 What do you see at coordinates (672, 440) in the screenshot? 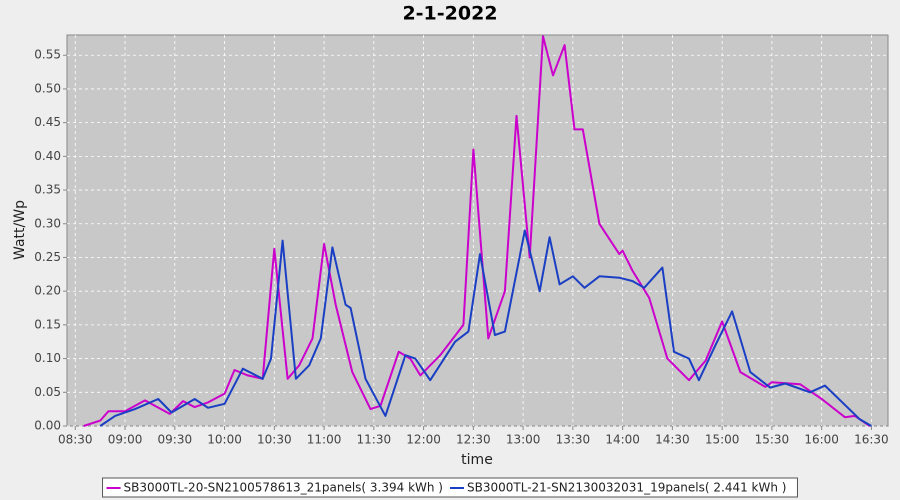
I see `x-tick-label: 14:30` at bounding box center [672, 440].